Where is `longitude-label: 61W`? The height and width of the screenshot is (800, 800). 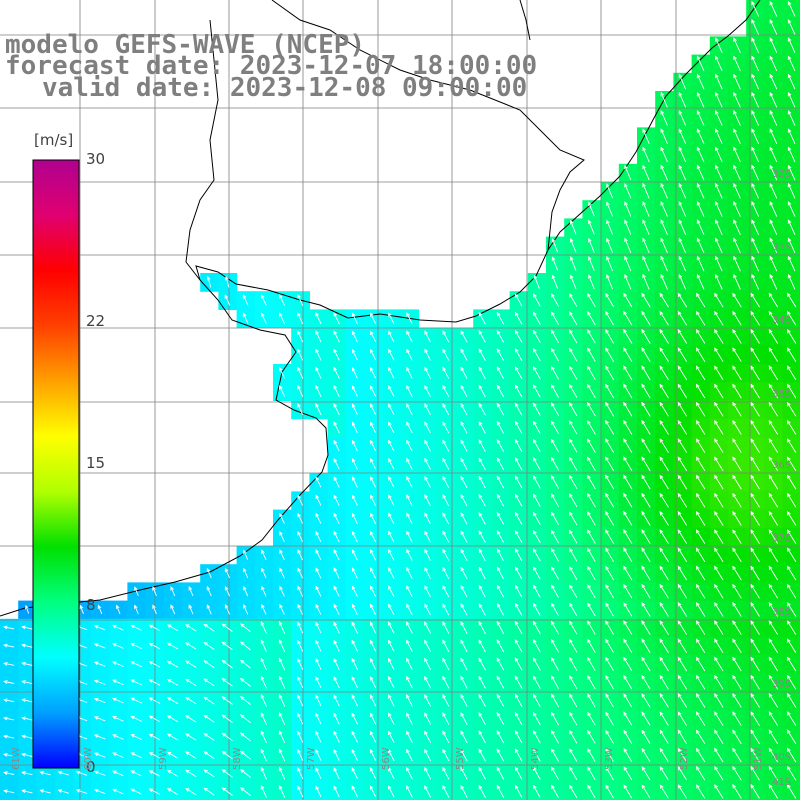 longitude-label: 61W is located at coordinates (16, 758).